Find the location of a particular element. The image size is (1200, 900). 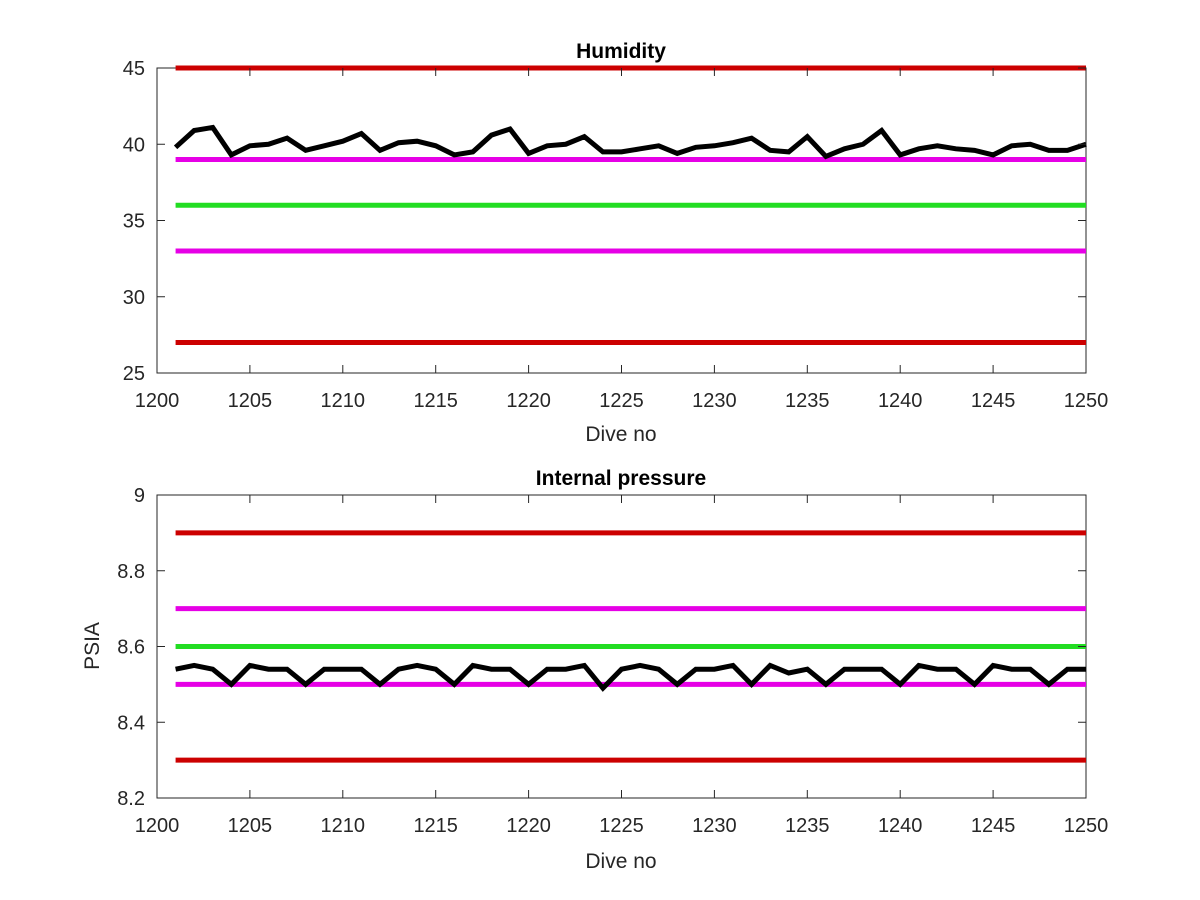

humidity-x-tick-label-5: 1225 is located at coordinates (621, 401).